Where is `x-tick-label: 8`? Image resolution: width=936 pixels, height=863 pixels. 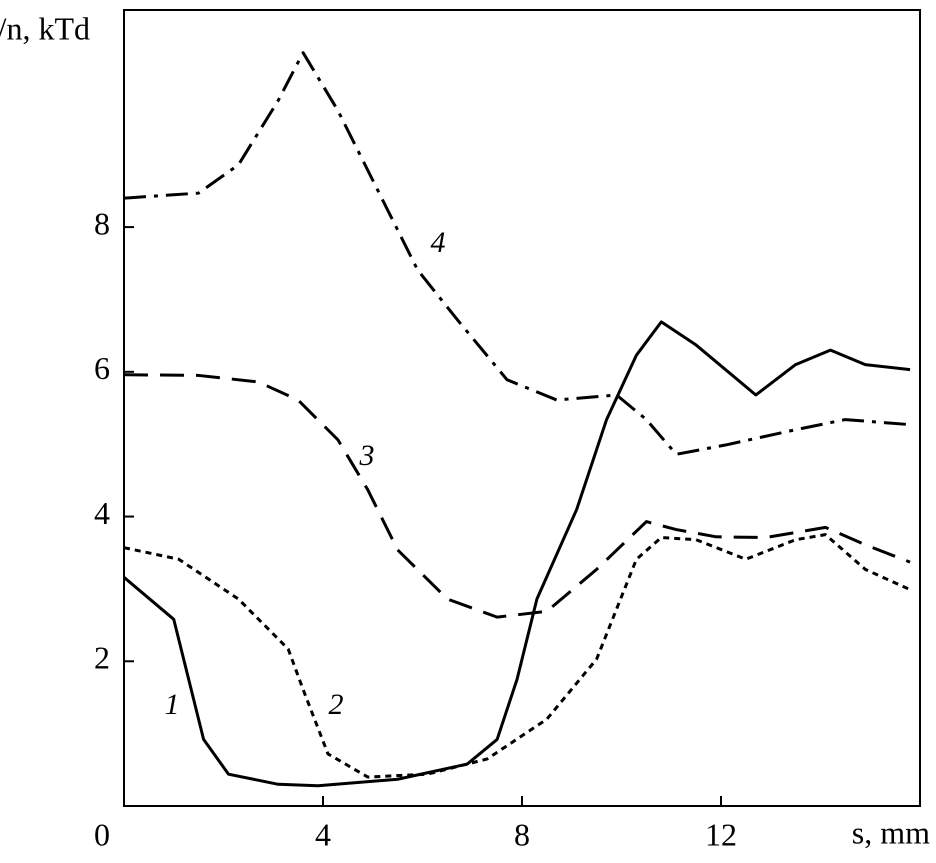
x-tick-label: 8 is located at coordinates (522, 834).